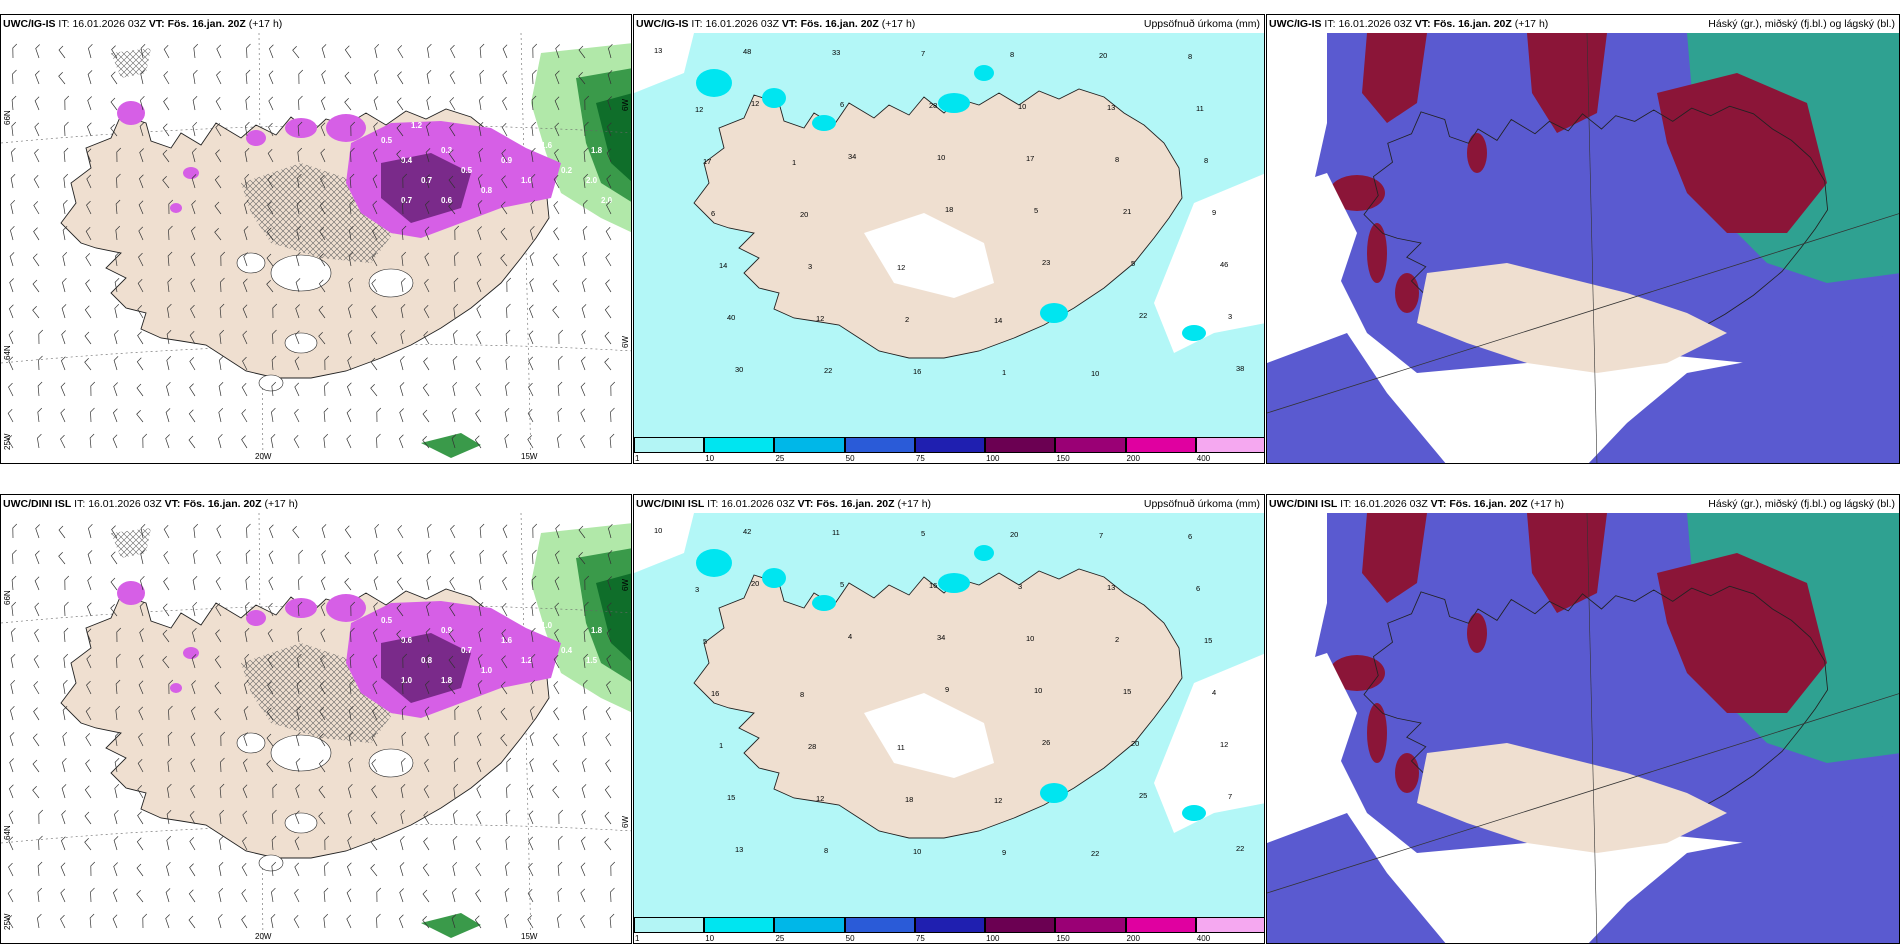 This screenshot has height=950, width=1900. I want to click on precip-value-label: 18, so click(909, 799).